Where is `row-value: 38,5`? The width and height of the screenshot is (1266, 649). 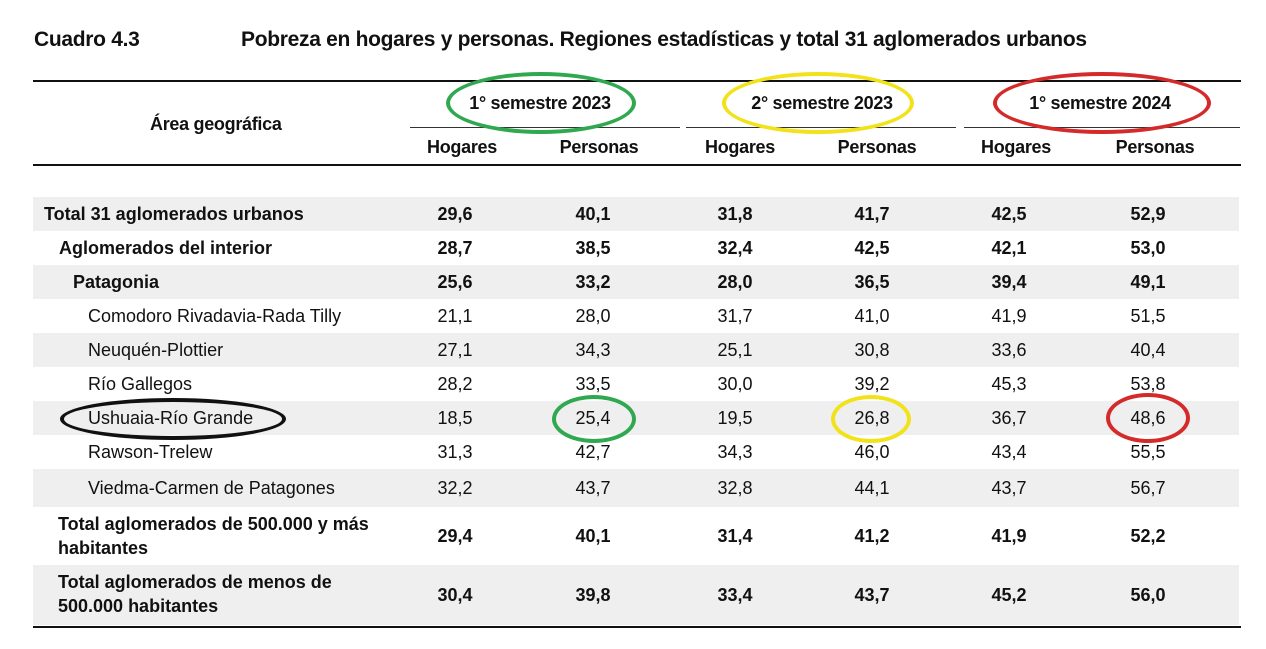 row-value: 38,5 is located at coordinates (593, 247).